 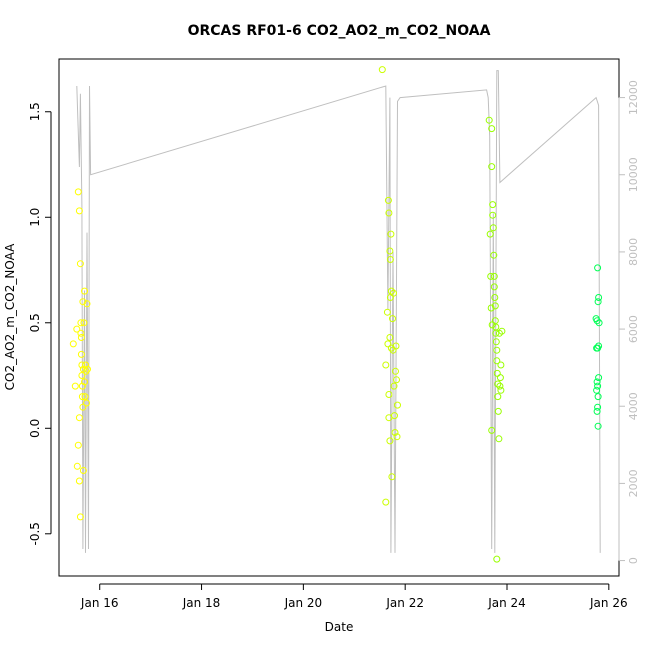 What do you see at coordinates (633, 174) in the screenshot?
I see `y2-tick-label: 10000` at bounding box center [633, 174].